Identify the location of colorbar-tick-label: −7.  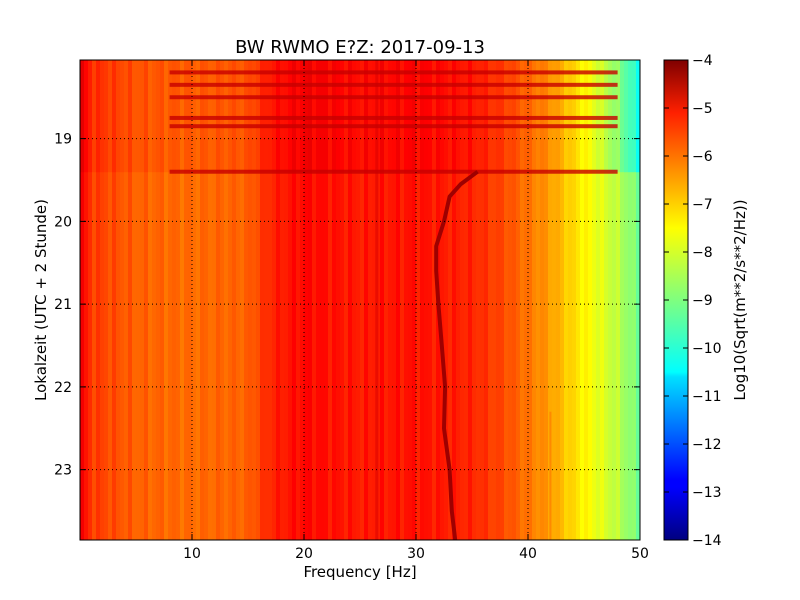
(702, 205).